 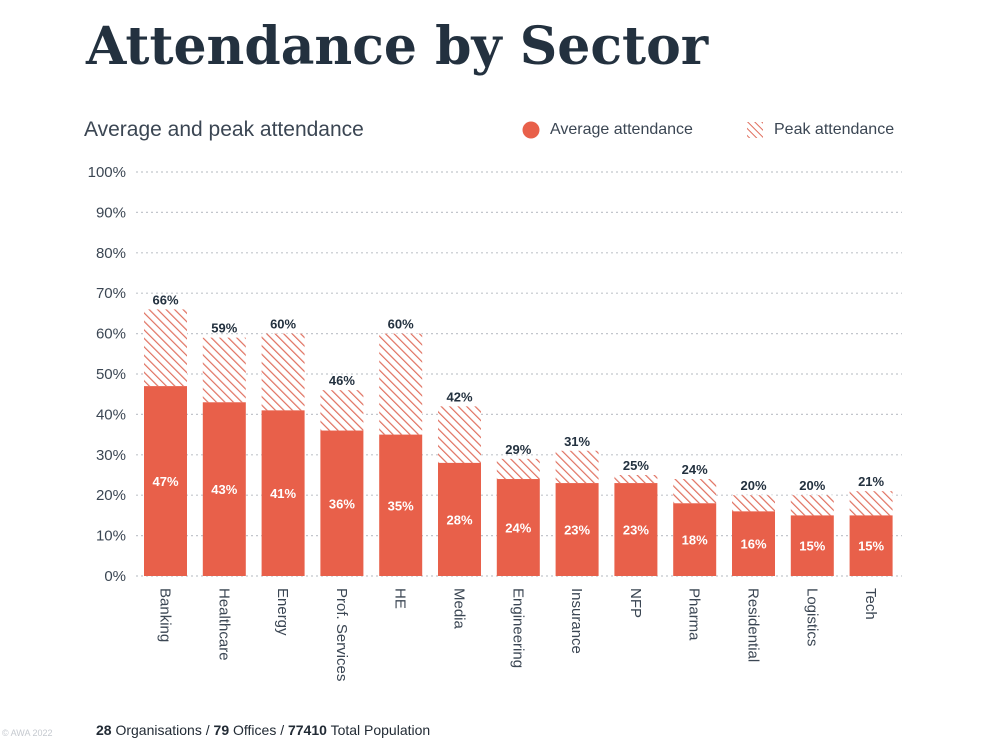 I want to click on category-label: HE, so click(x=400, y=598).